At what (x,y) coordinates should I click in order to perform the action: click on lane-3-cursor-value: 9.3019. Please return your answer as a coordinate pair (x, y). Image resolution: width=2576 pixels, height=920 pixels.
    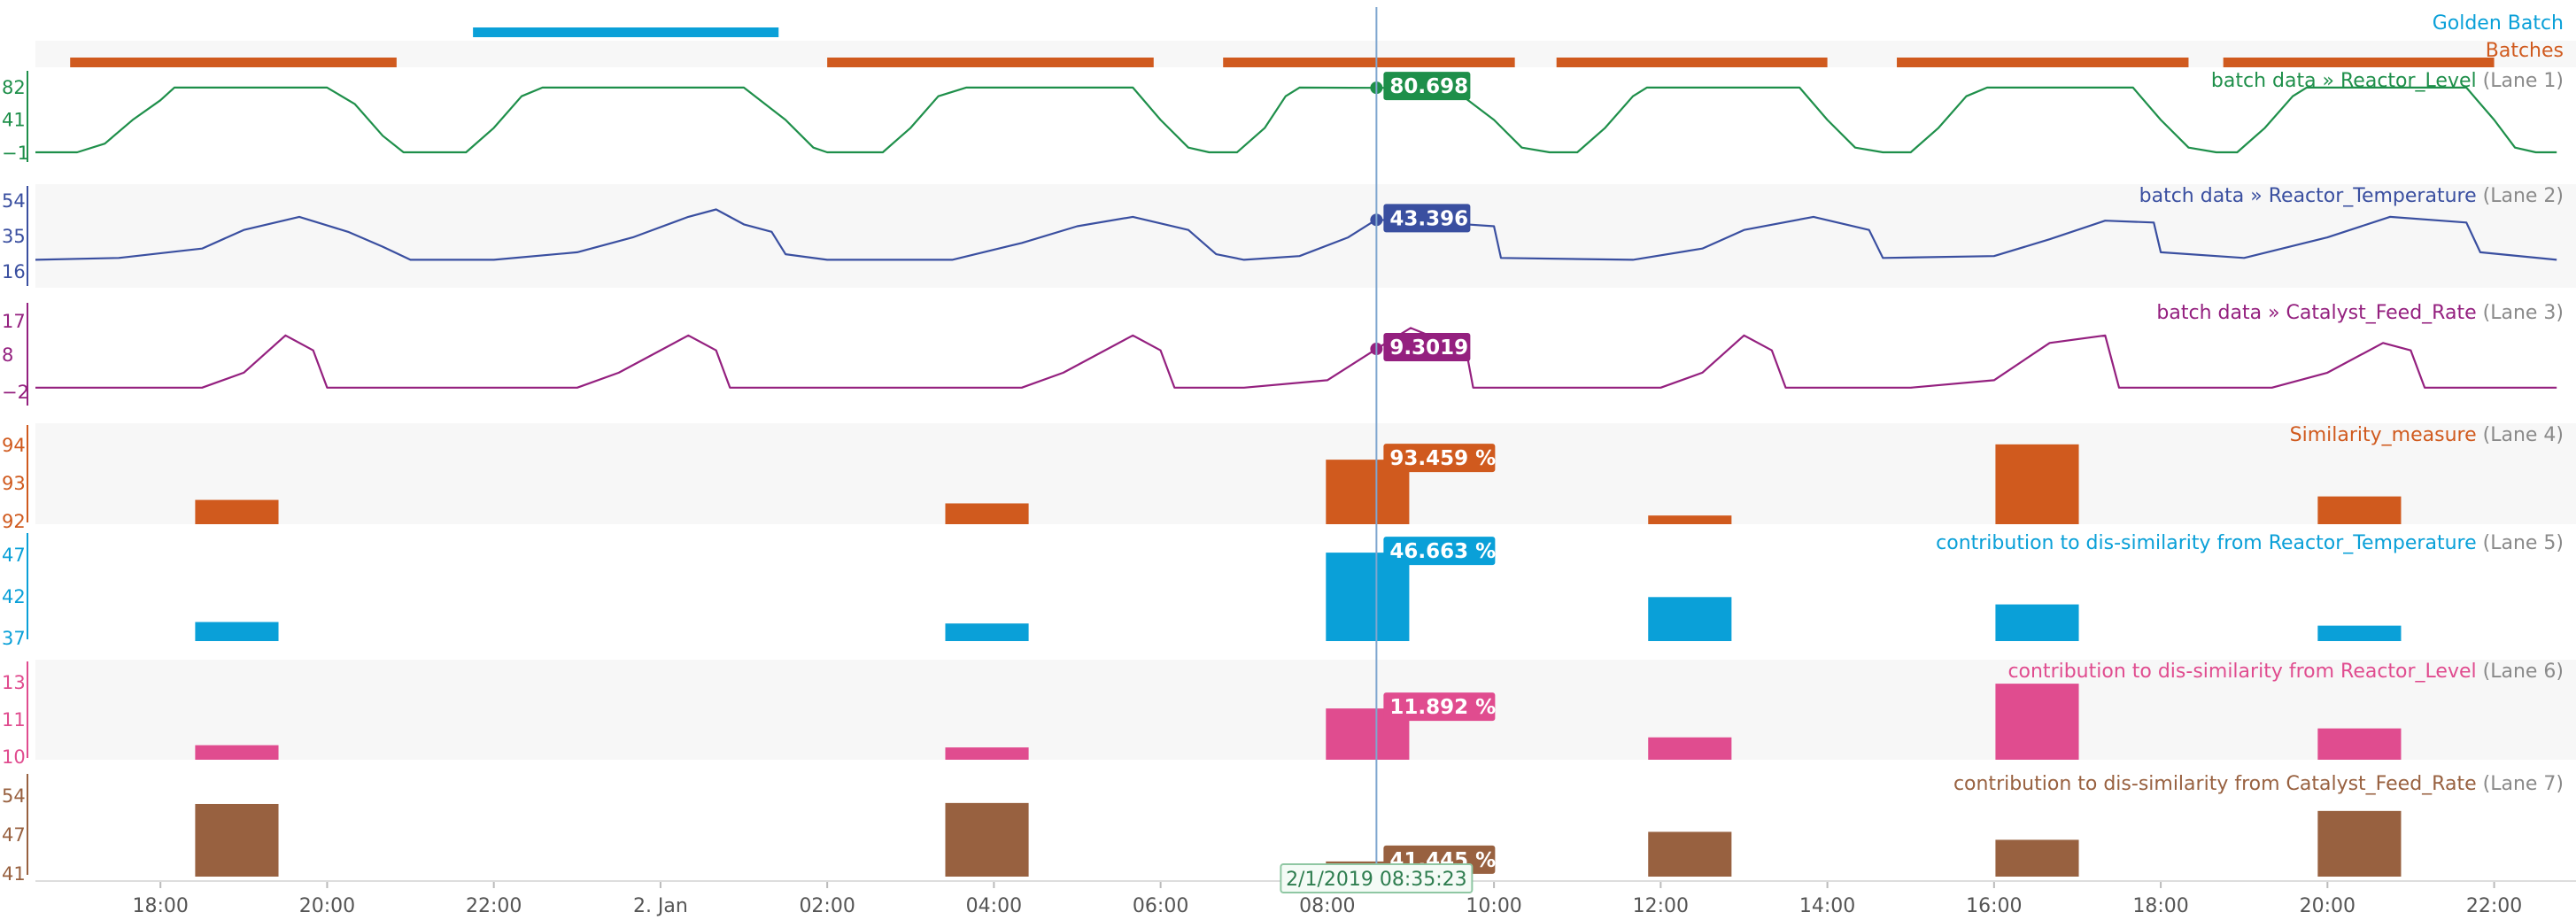
    Looking at the image, I should click on (1427, 347).